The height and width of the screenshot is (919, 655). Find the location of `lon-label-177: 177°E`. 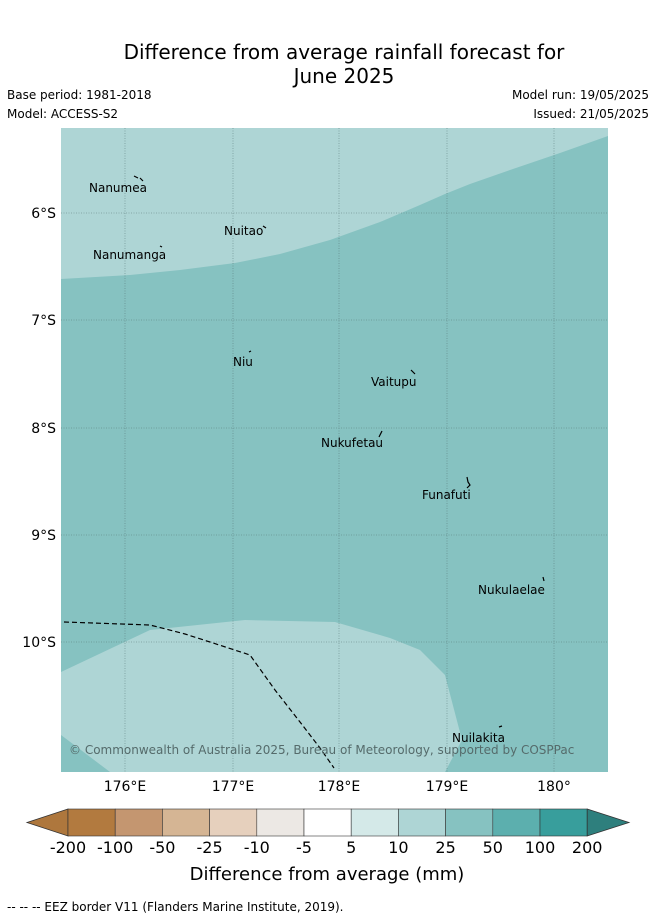

lon-label-177: 177°E is located at coordinates (233, 787).